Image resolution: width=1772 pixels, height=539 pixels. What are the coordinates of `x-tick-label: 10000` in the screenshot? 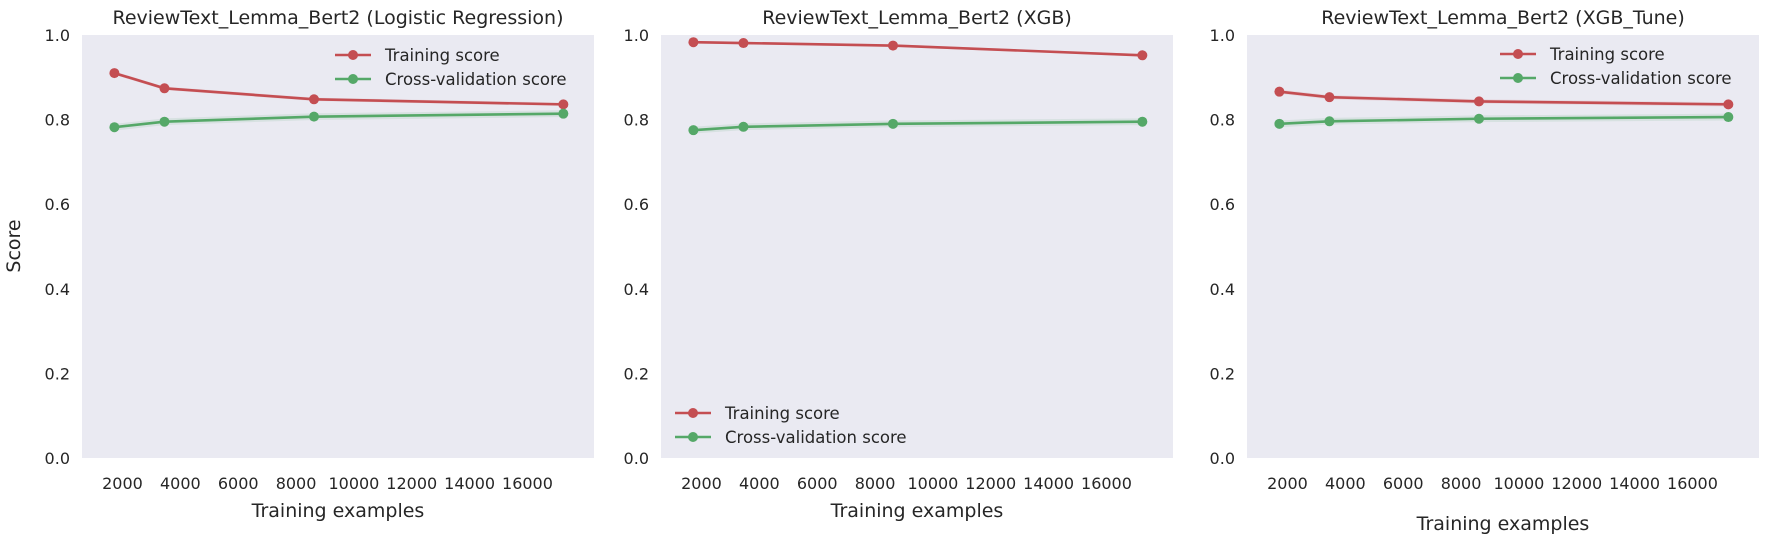 It's located at (353, 483).